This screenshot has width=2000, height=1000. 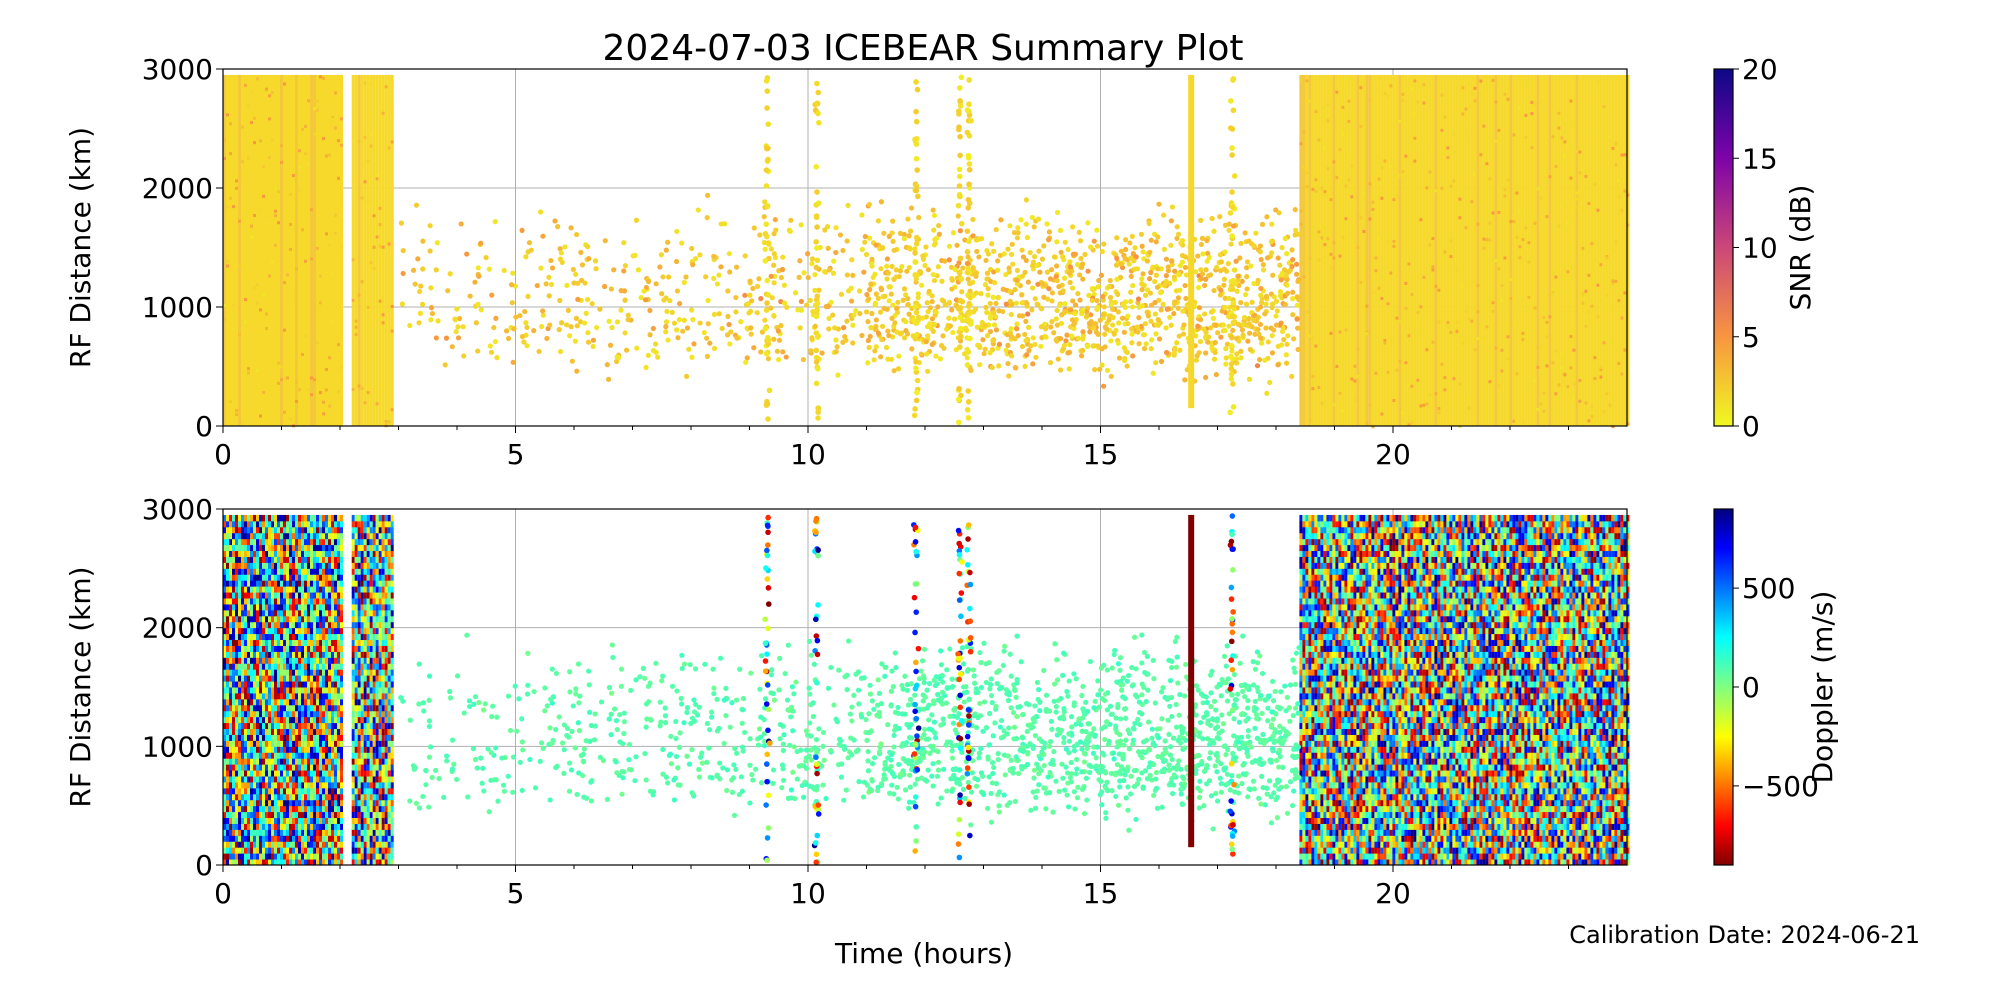 What do you see at coordinates (1101, 454) in the screenshot?
I see `x-tick-label: 15` at bounding box center [1101, 454].